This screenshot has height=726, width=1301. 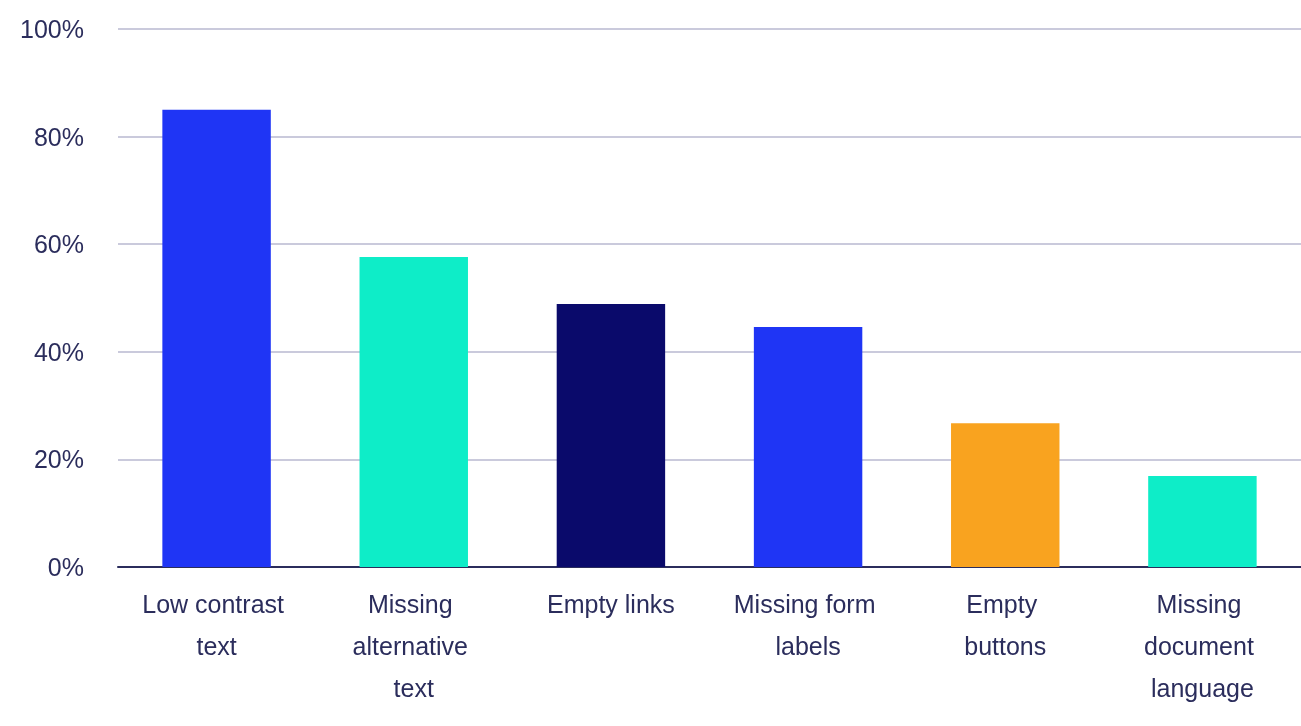 I want to click on x-tick-label: Low contrast text, so click(x=216, y=625).